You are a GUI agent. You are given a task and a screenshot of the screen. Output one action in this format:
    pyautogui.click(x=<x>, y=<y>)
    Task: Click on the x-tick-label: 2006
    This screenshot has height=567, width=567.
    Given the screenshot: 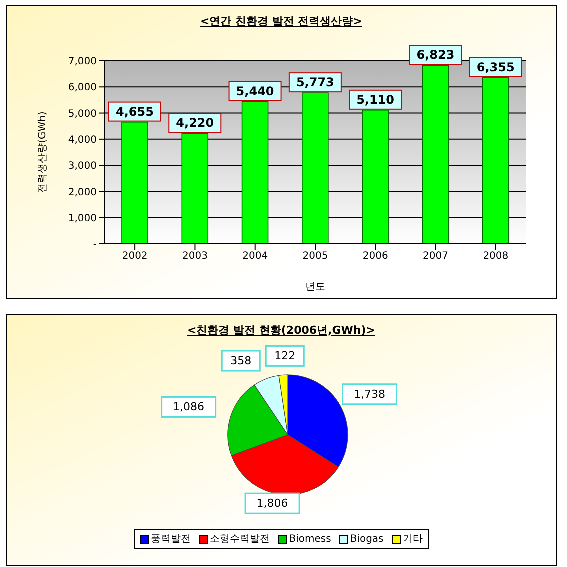 What is the action you would take?
    pyautogui.click(x=375, y=256)
    